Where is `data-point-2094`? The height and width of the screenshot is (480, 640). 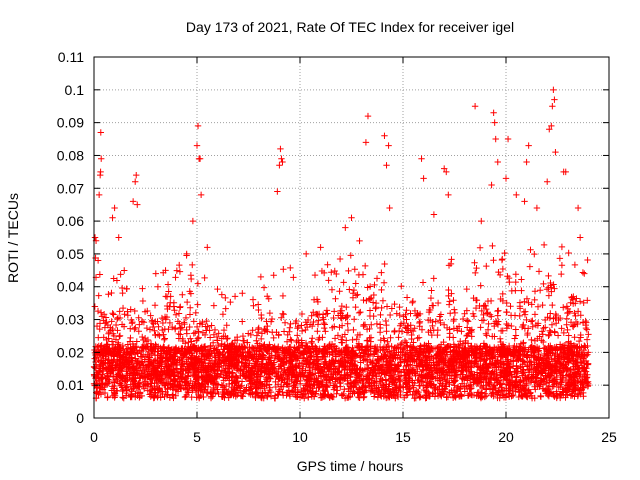
data-point-2094 is located at coordinates (545, 320).